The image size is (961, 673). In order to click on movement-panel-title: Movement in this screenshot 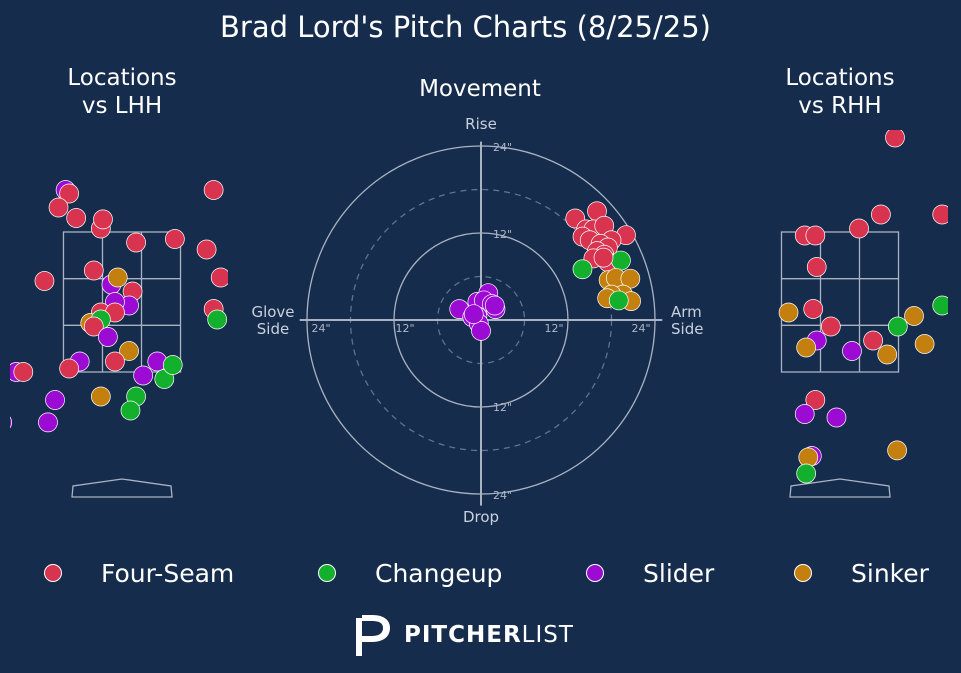, I will do `click(480, 89)`.